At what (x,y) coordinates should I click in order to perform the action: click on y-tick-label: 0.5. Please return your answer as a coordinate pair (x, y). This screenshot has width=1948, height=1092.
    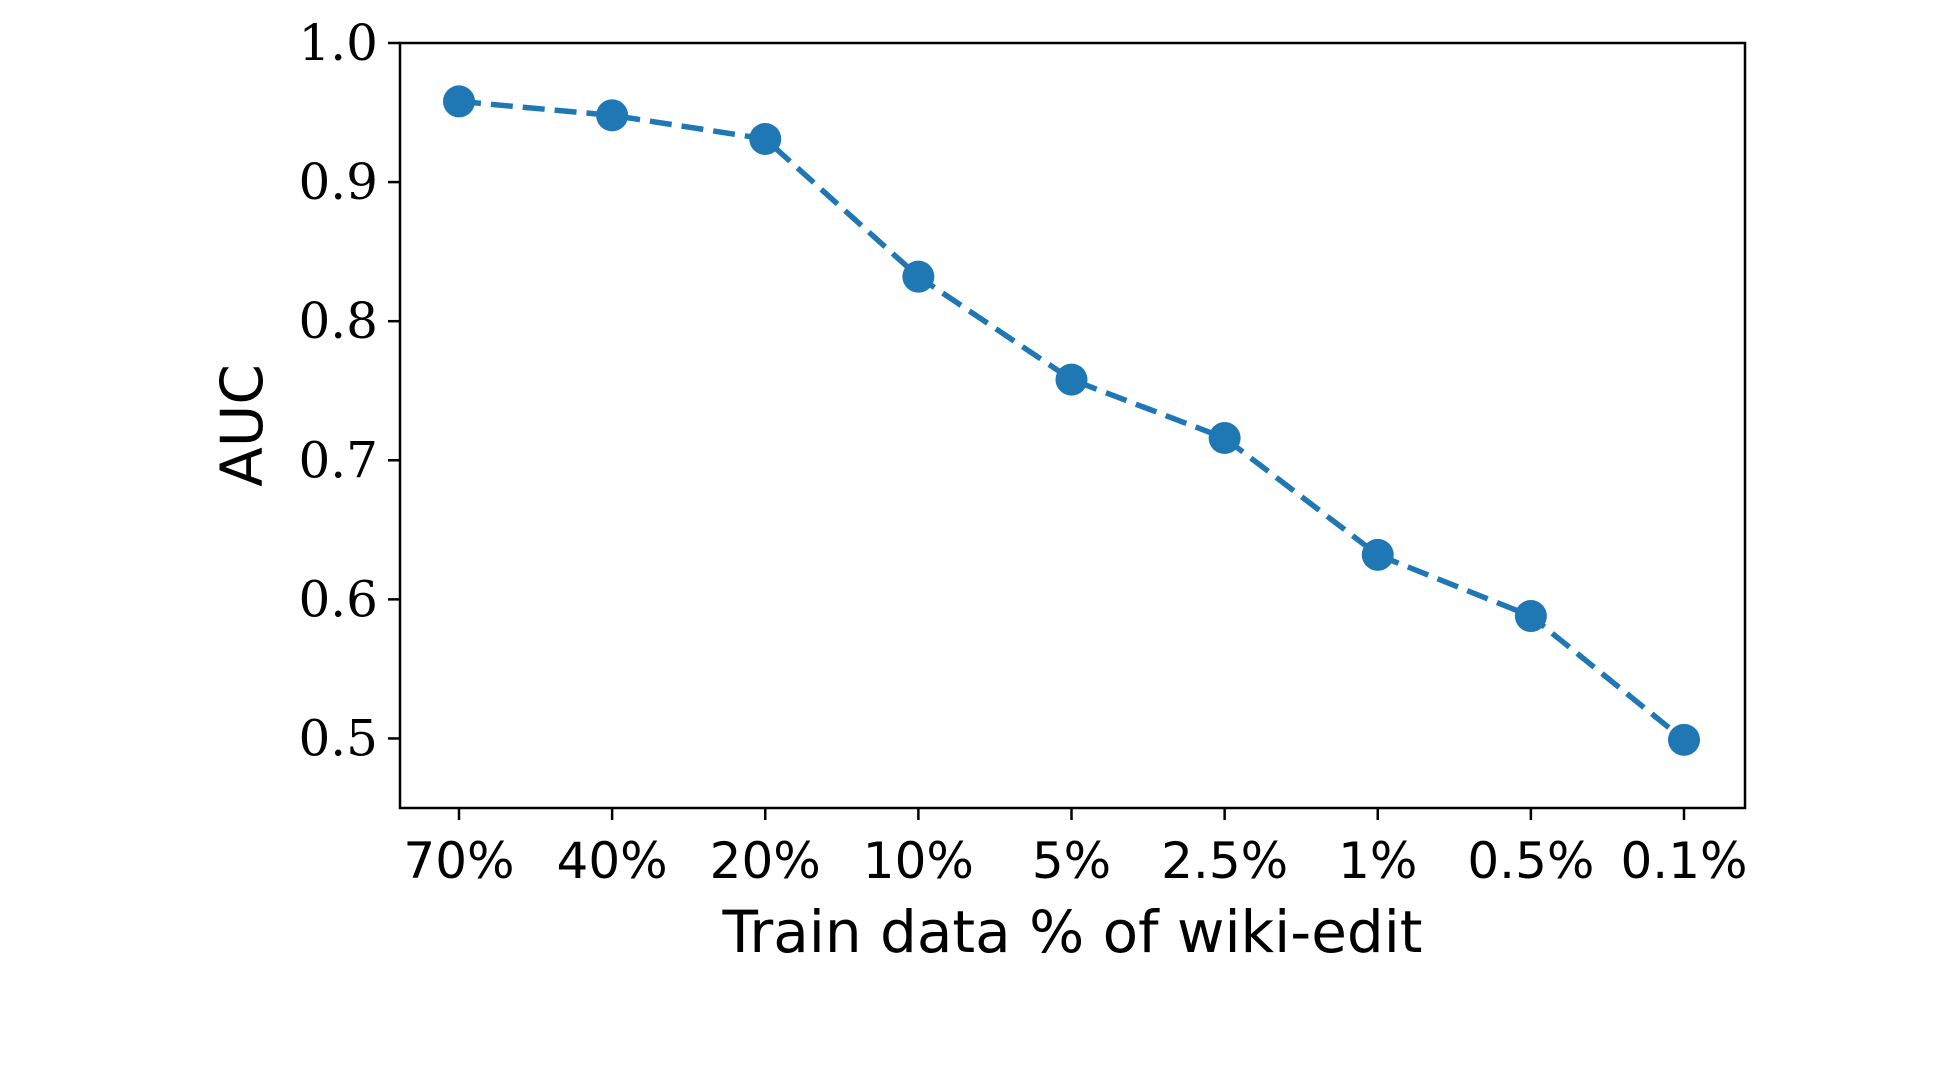
    Looking at the image, I should click on (338, 738).